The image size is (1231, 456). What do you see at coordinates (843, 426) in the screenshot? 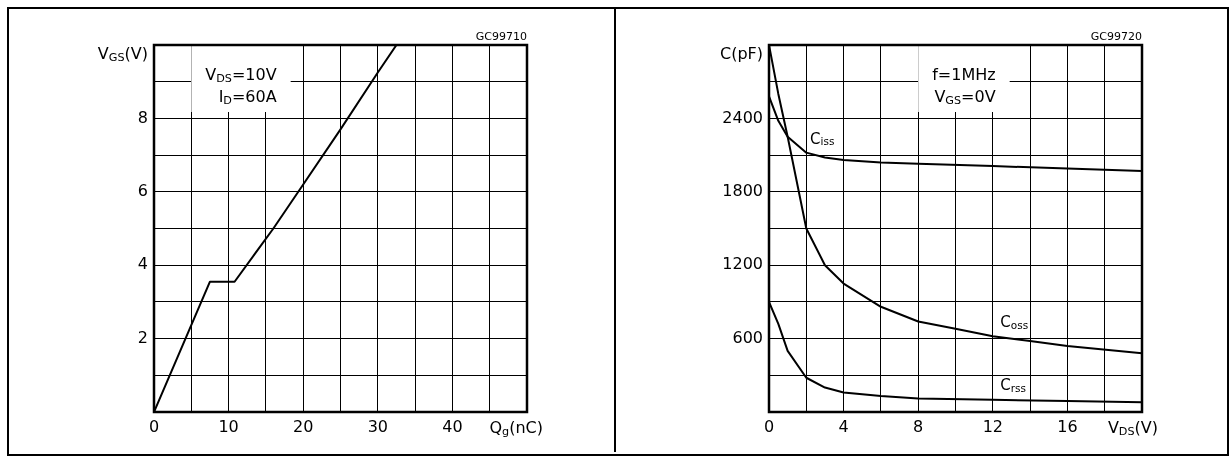
I see `x-tick-label: 4` at bounding box center [843, 426].